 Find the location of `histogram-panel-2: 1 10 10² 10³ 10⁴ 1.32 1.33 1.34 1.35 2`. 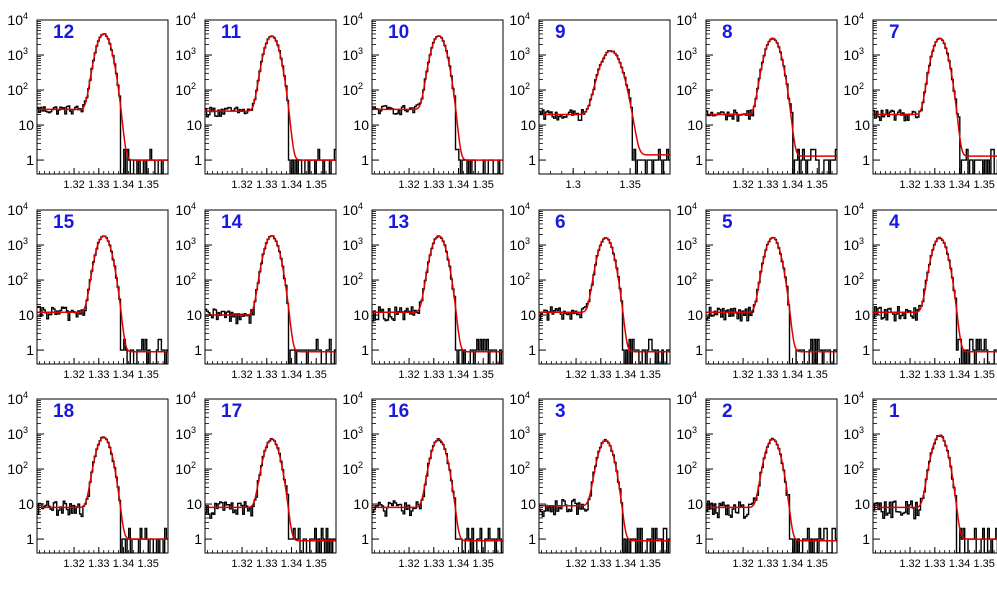

histogram-panel-2: 1 10 10² 10³ 10⁴ 1.32 1.33 1.34 1.35 2 is located at coordinates (757, 480).